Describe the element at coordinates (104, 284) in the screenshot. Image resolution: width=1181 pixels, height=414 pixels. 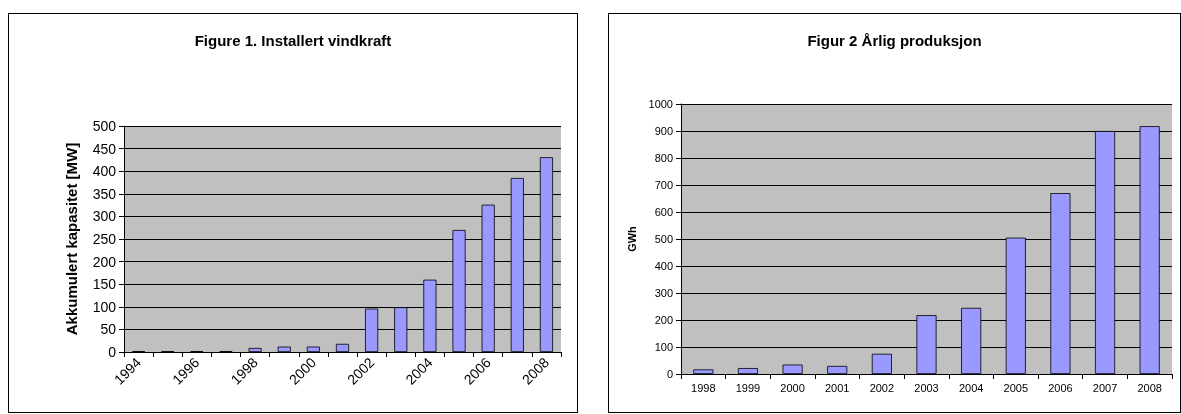
I see `y-tick-label: 150` at that location.